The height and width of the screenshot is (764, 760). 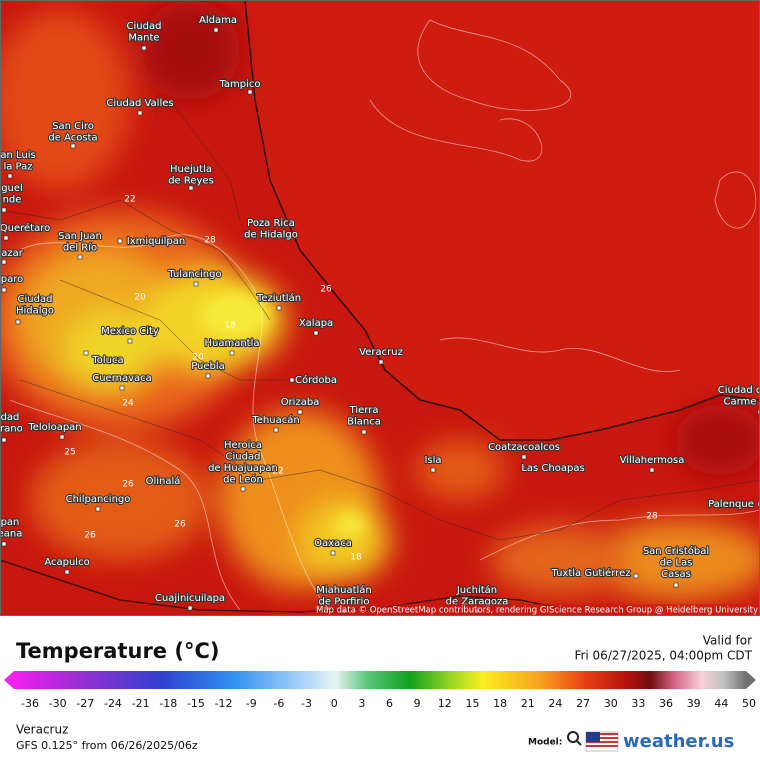 I want to click on city-label: San Ciro, so click(x=73, y=126).